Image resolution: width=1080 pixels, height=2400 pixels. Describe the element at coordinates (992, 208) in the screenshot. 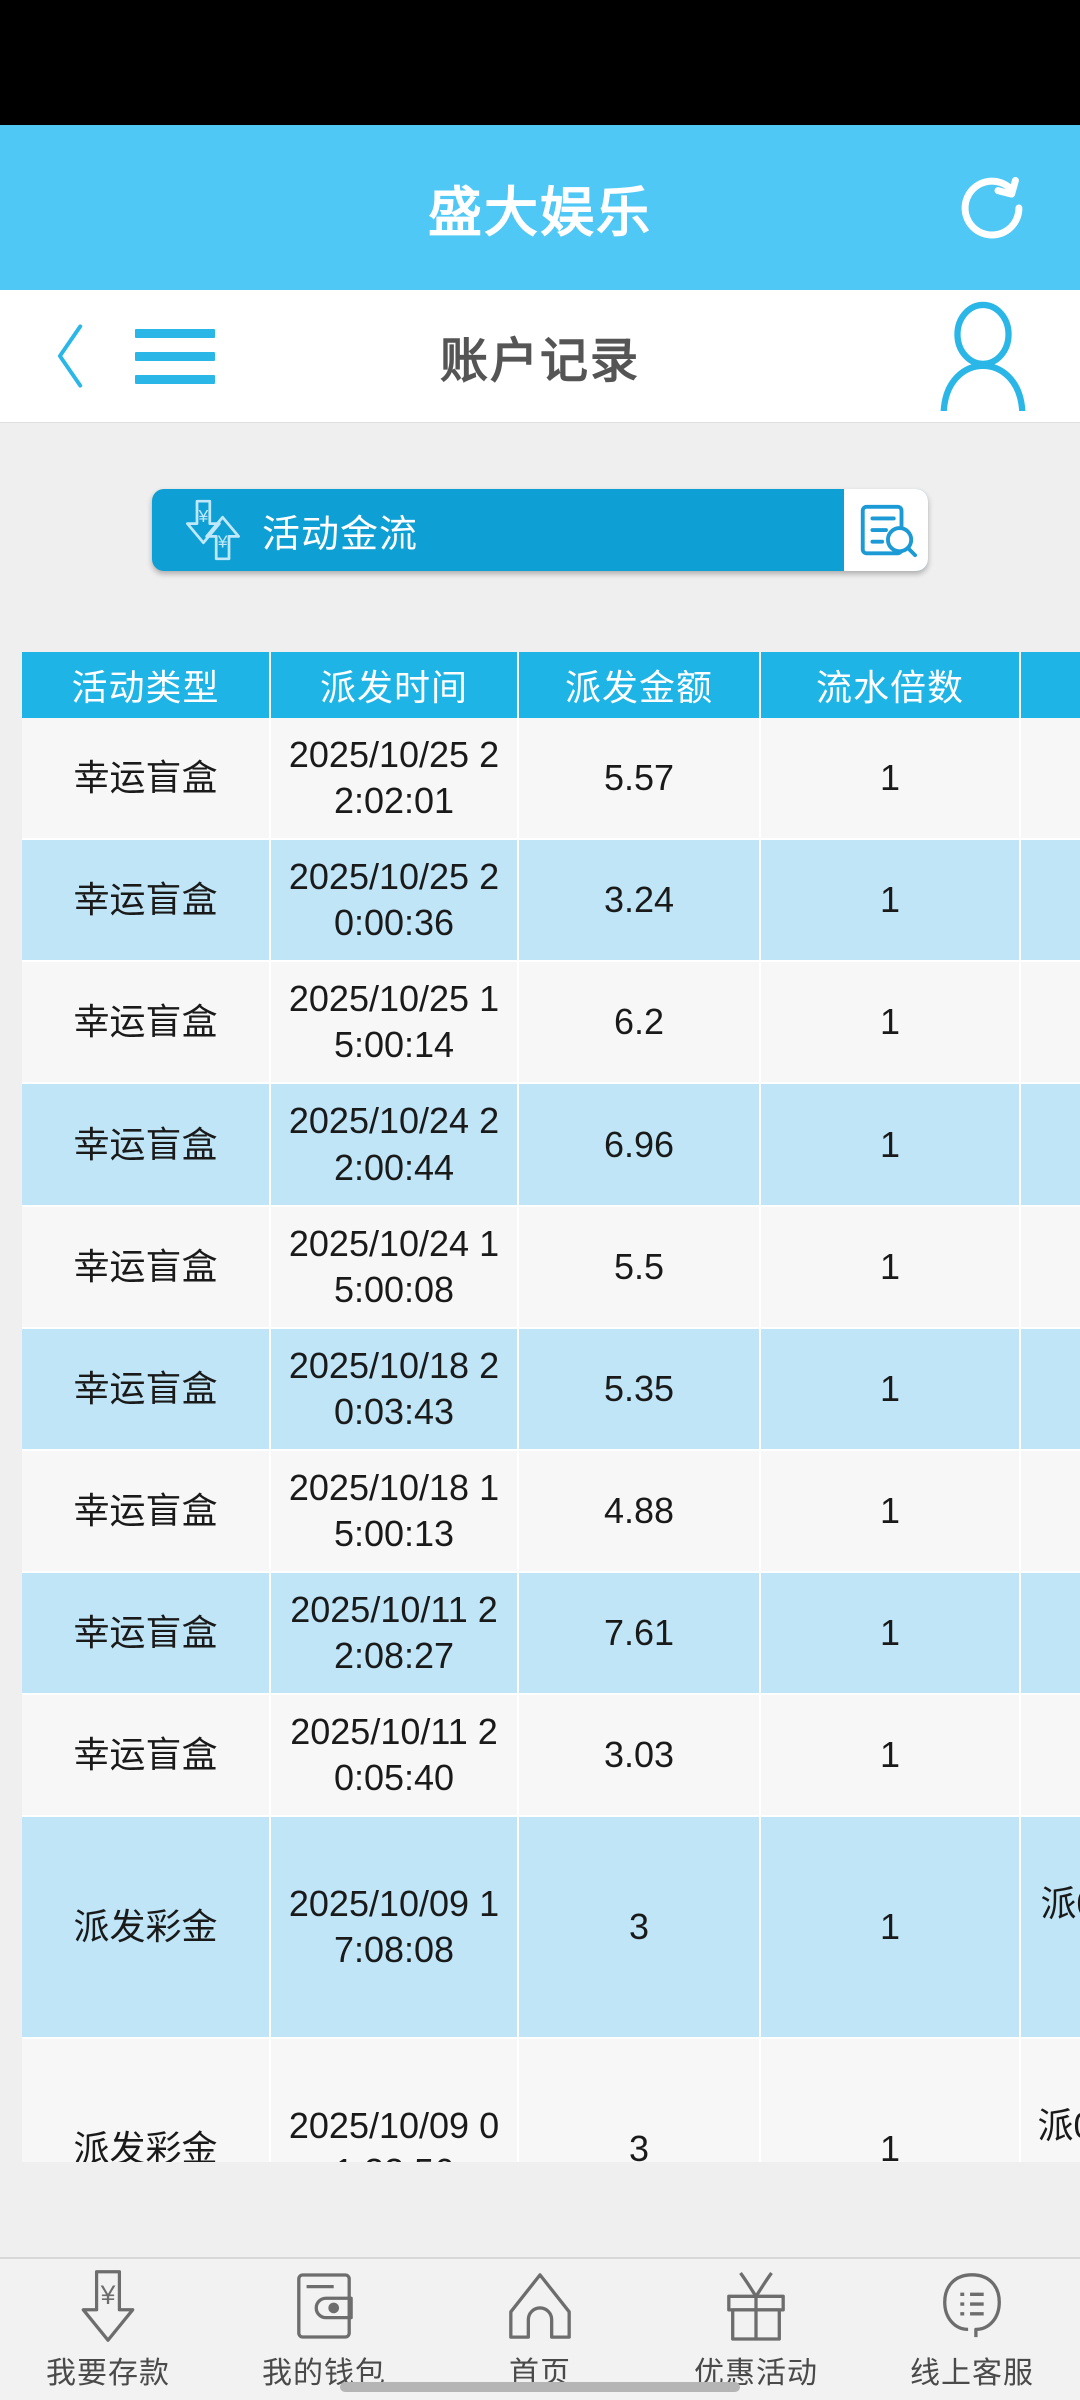

I see `refresh-icon` at that location.